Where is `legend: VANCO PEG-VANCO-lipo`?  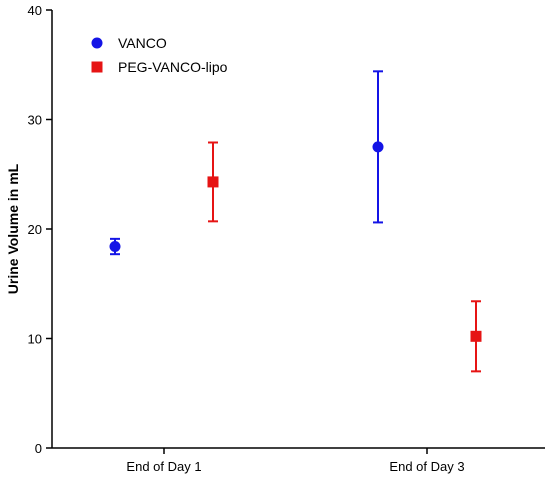
legend: VANCO PEG-VANCO-lipo is located at coordinates (159, 55).